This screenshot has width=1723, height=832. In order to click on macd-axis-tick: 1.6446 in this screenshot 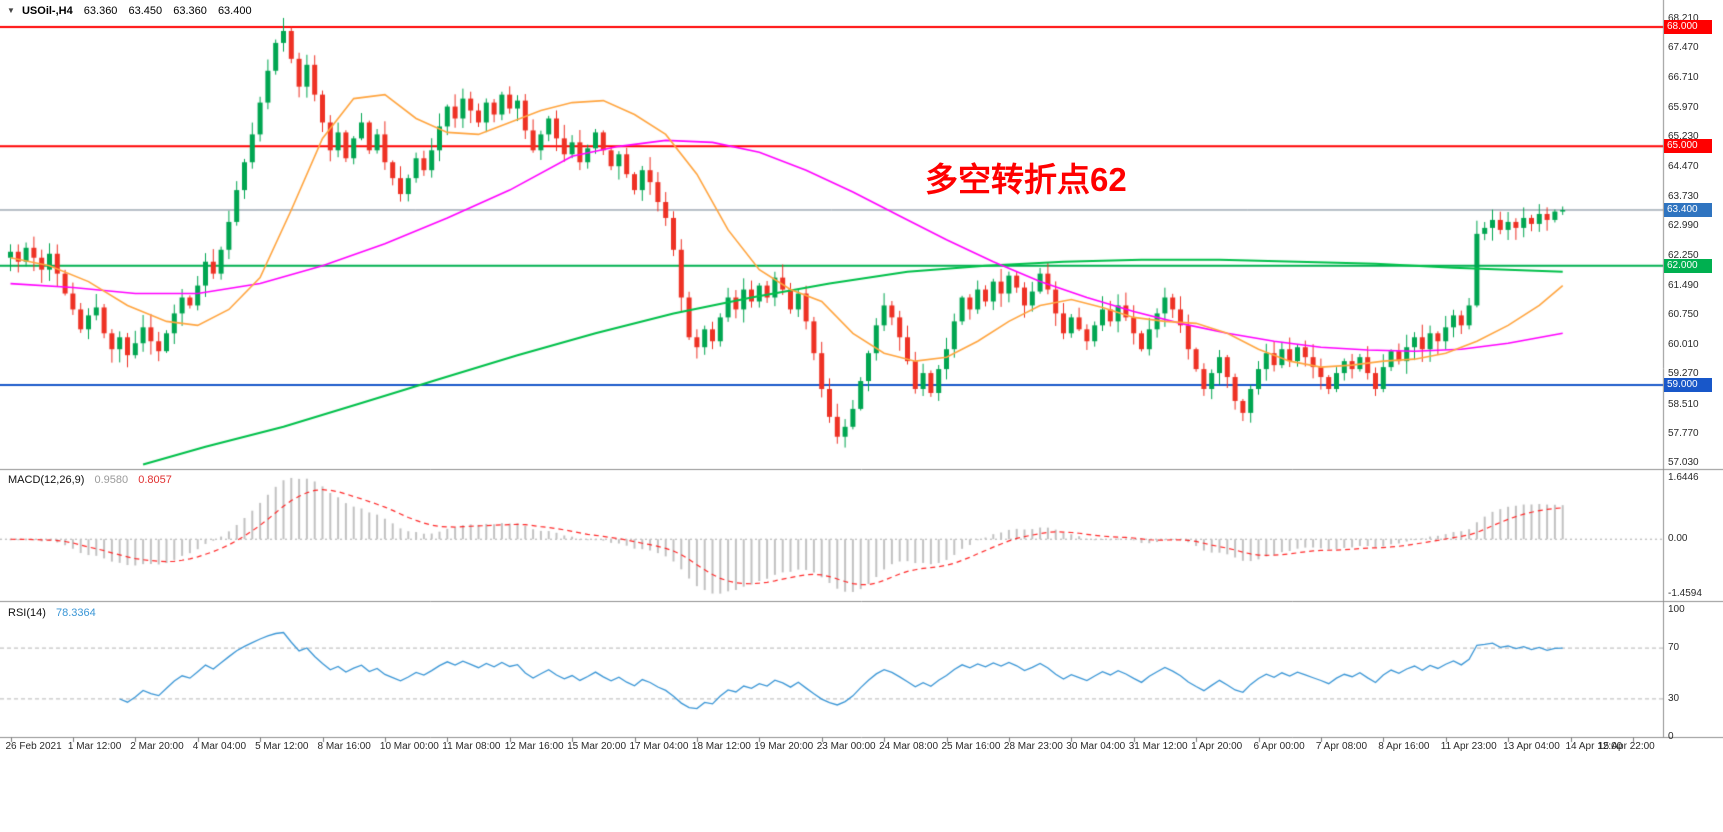, I will do `click(1683, 477)`.